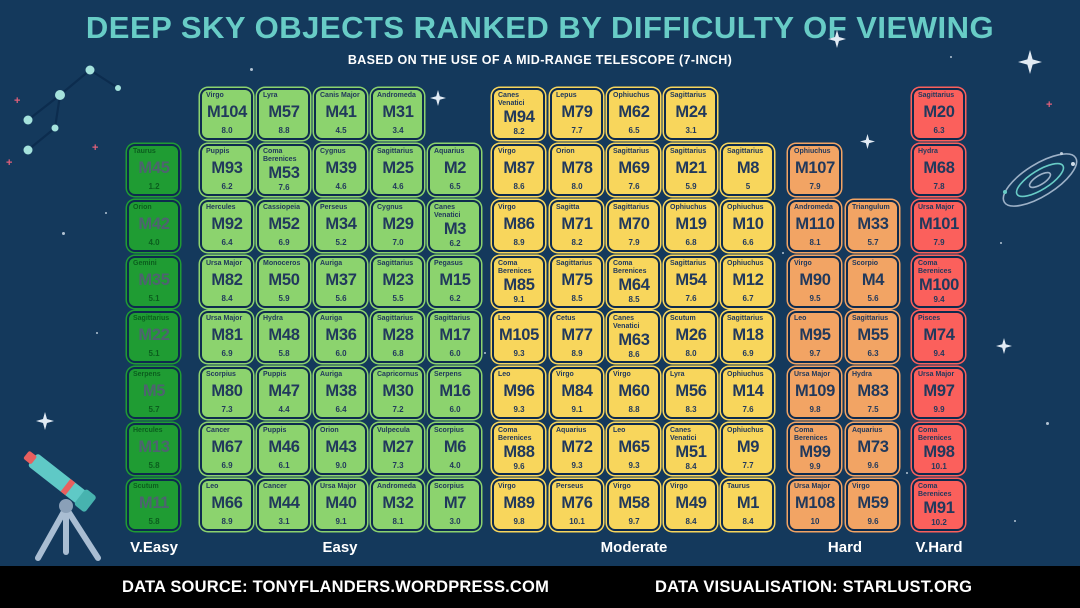 The image size is (1080, 608). What do you see at coordinates (815, 242) in the screenshot?
I see `magnitude-value: 8.1` at bounding box center [815, 242].